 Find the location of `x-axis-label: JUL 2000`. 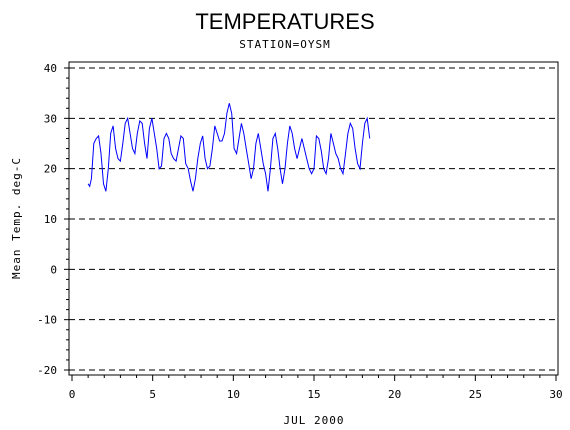

x-axis-label: JUL 2000 is located at coordinates (314, 420).